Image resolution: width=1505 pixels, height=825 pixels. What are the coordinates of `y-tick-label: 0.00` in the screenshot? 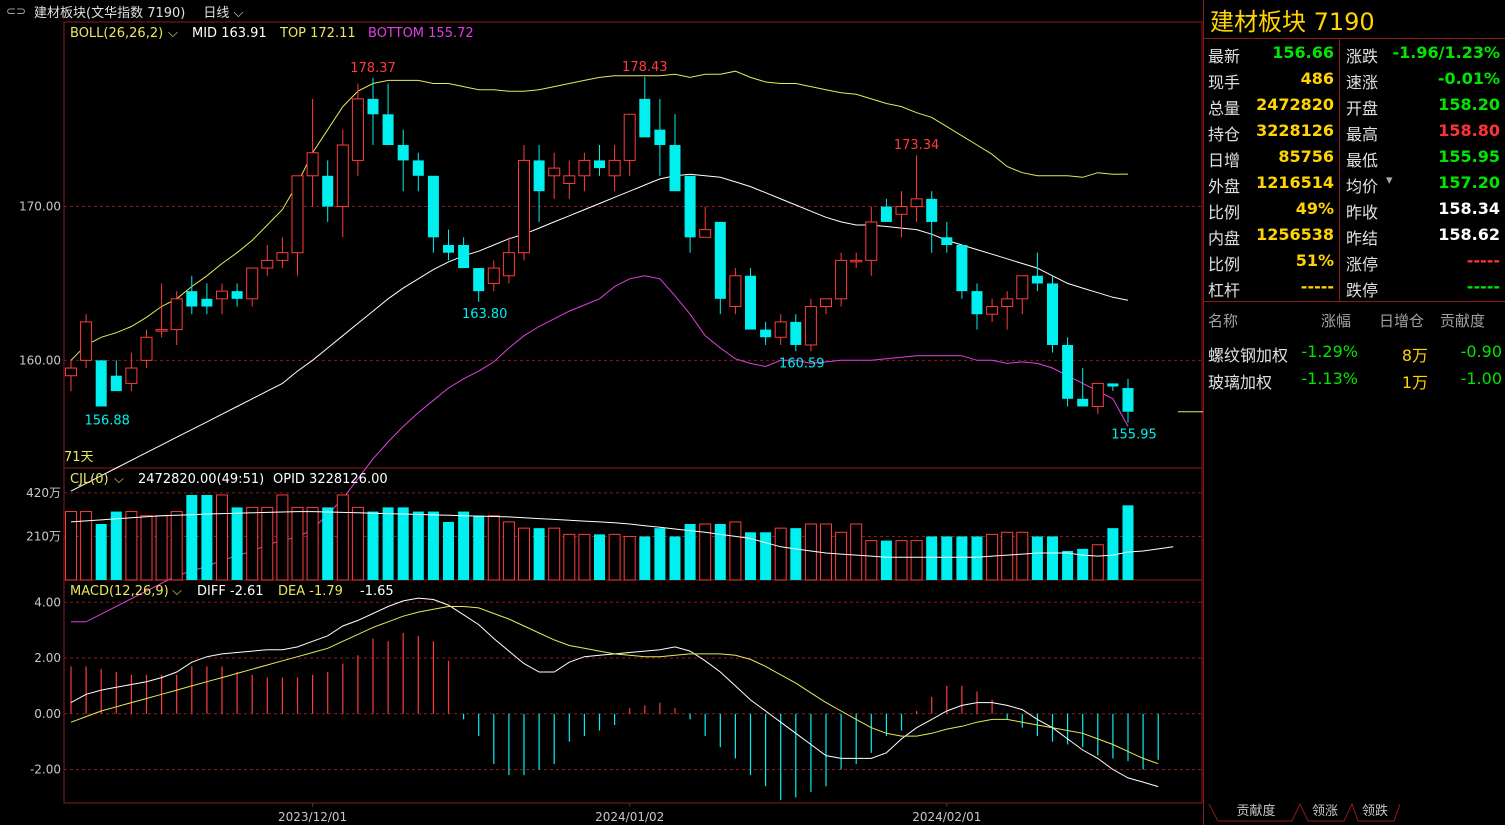 It's located at (47, 714).